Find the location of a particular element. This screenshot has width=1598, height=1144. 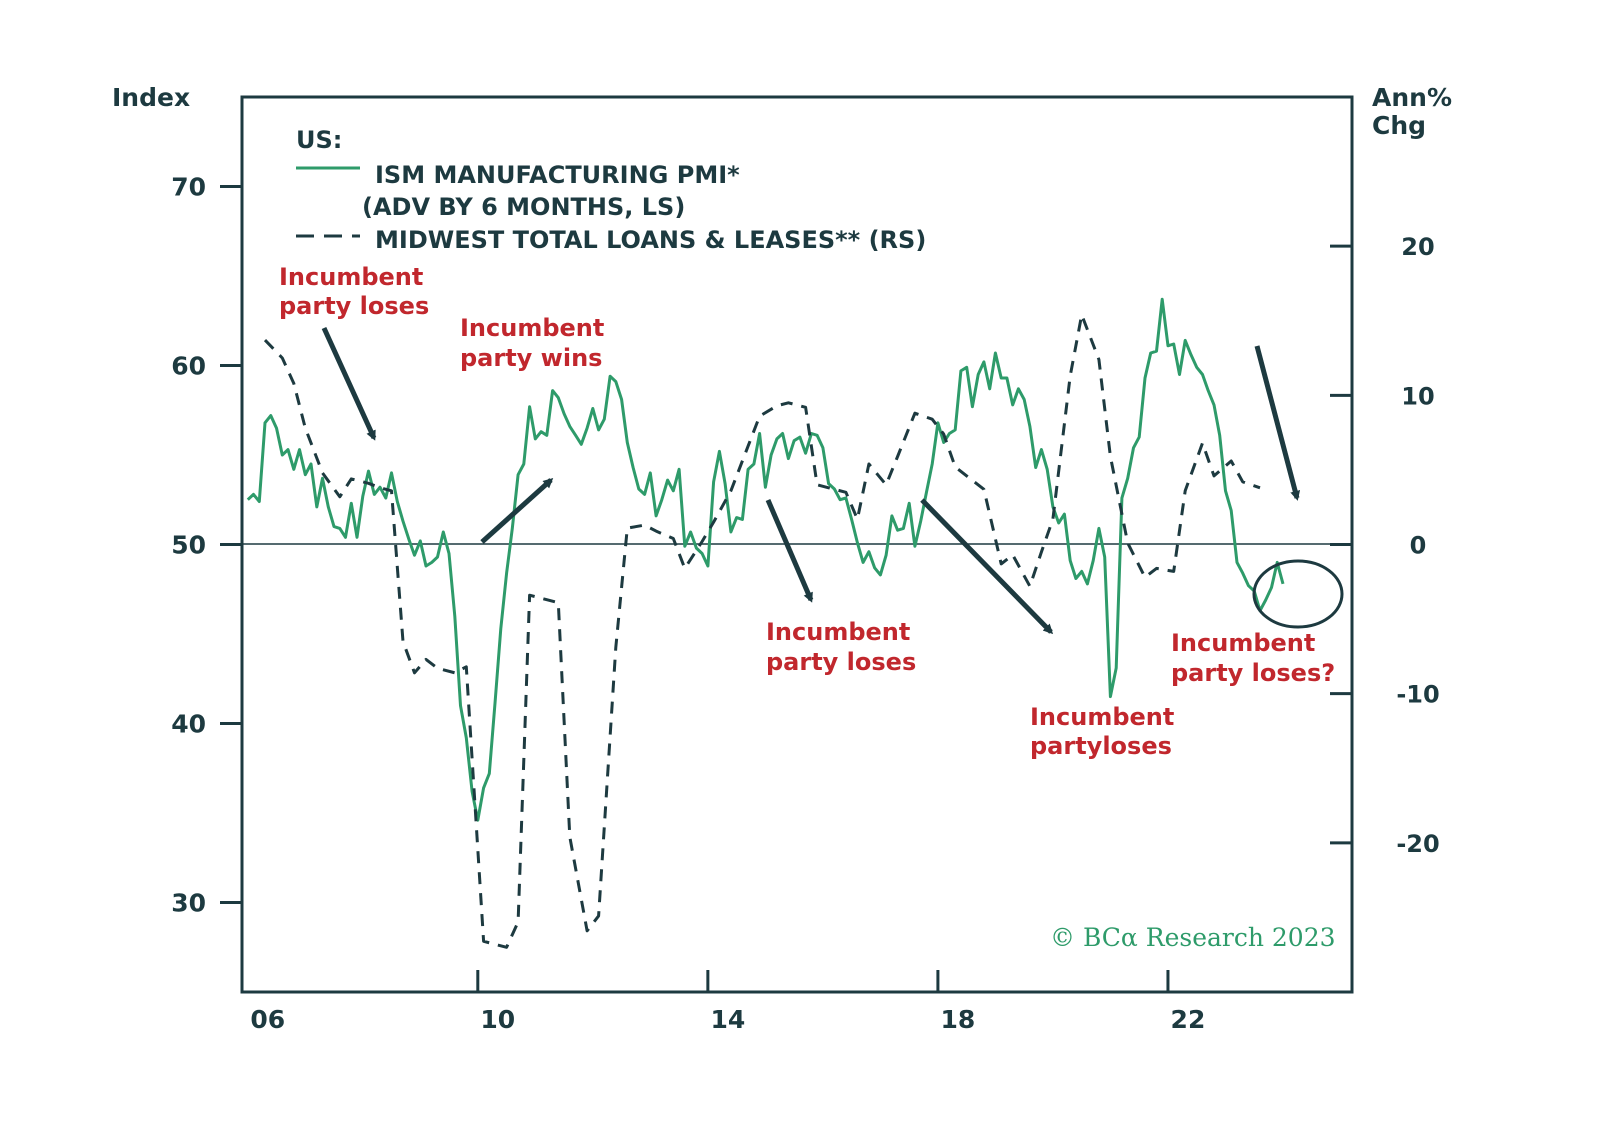

right-axis-ticks: 20 10 0 -10 -20 is located at coordinates (1385, 545).